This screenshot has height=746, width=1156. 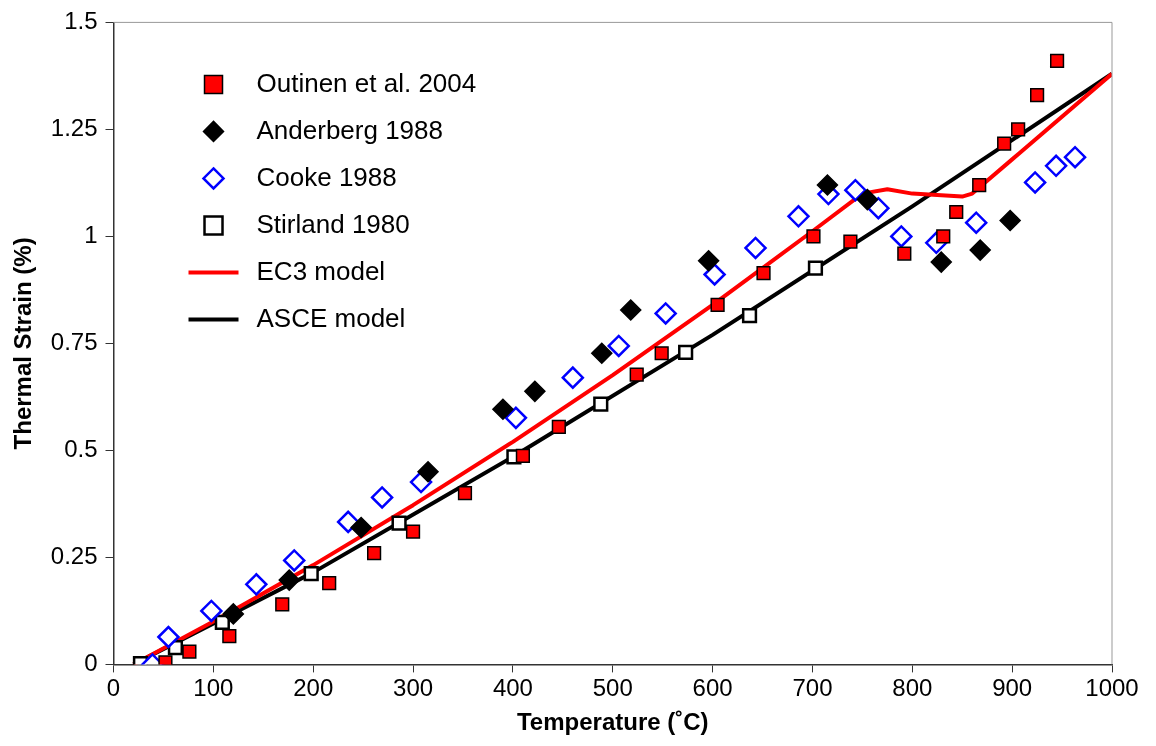 I want to click on legend-label: Cooke 1988, so click(x=326, y=176).